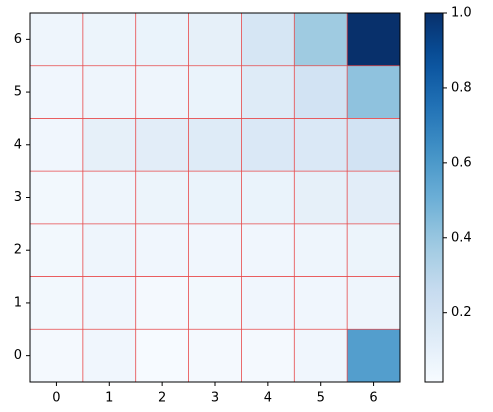 Image resolution: width=493 pixels, height=412 pixels. I want to click on colorbar-tick-label: 0.4, so click(461, 237).